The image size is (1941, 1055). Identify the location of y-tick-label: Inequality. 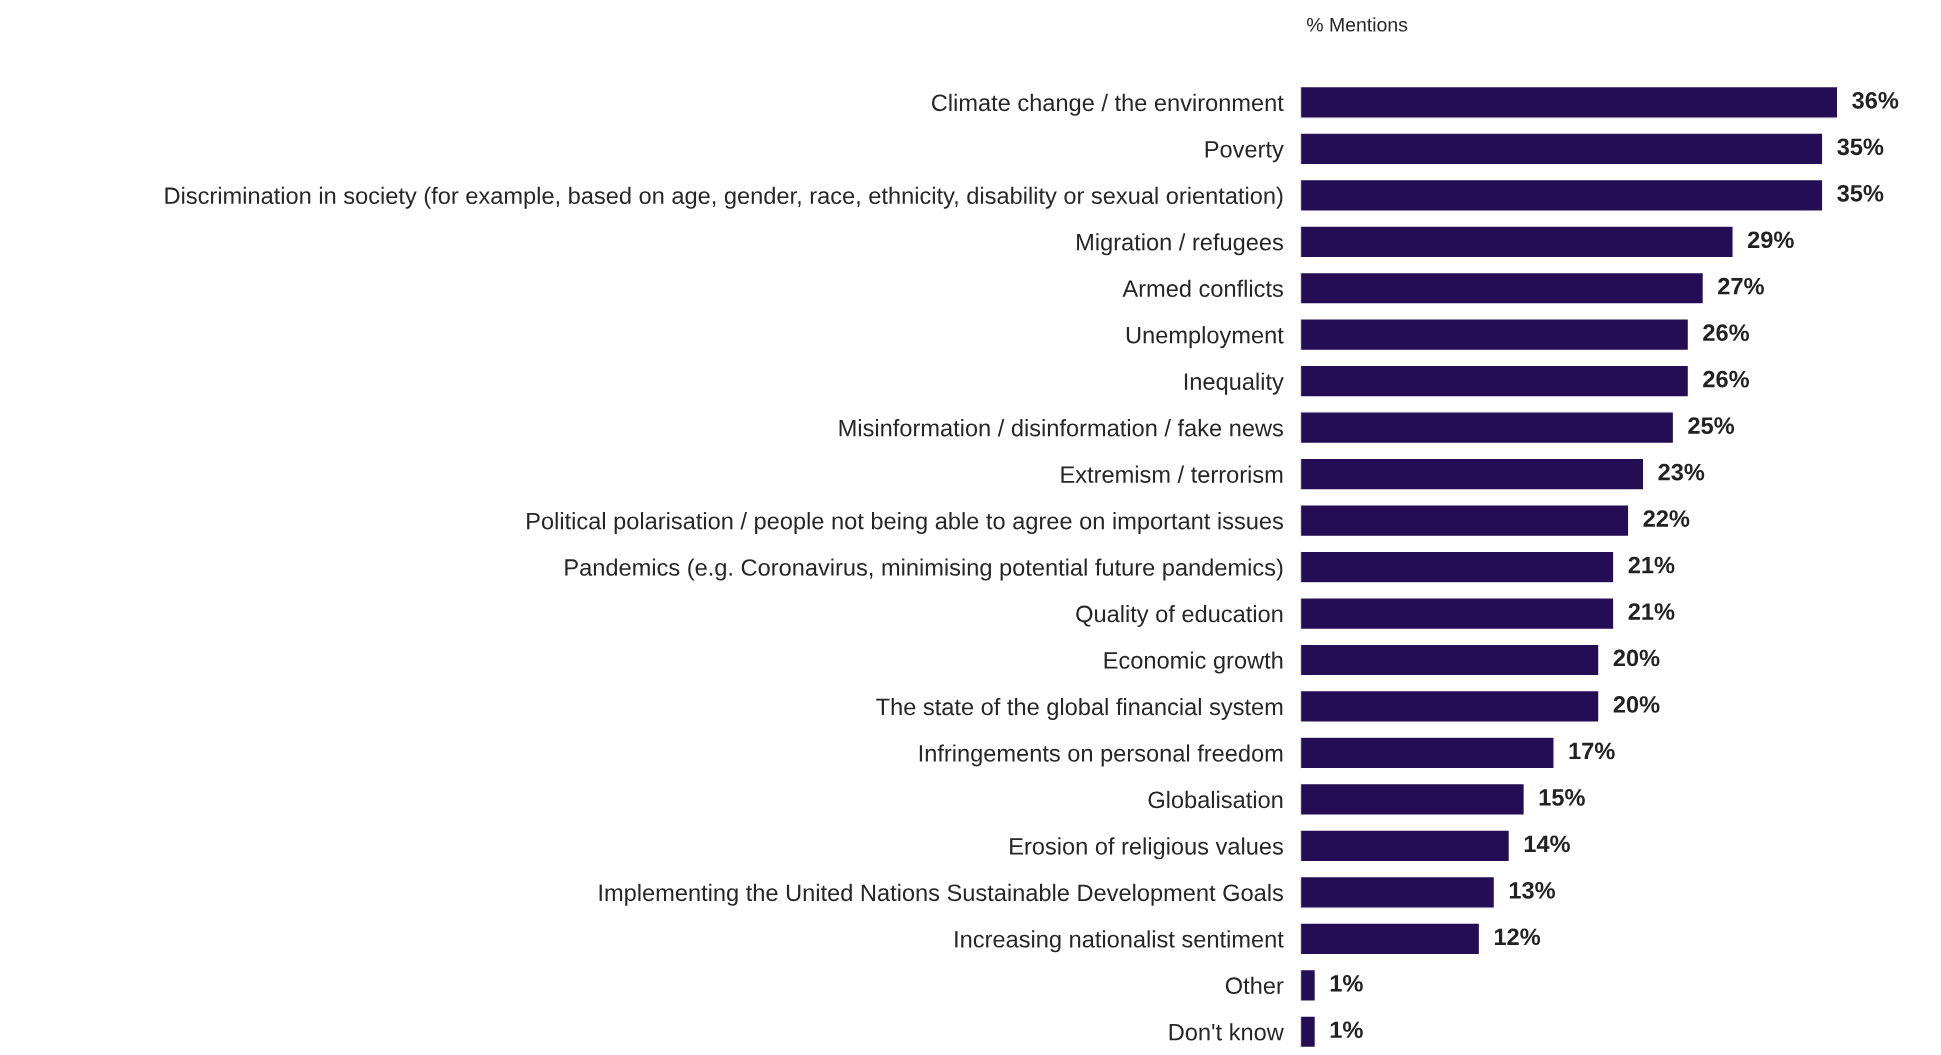
(1234, 383).